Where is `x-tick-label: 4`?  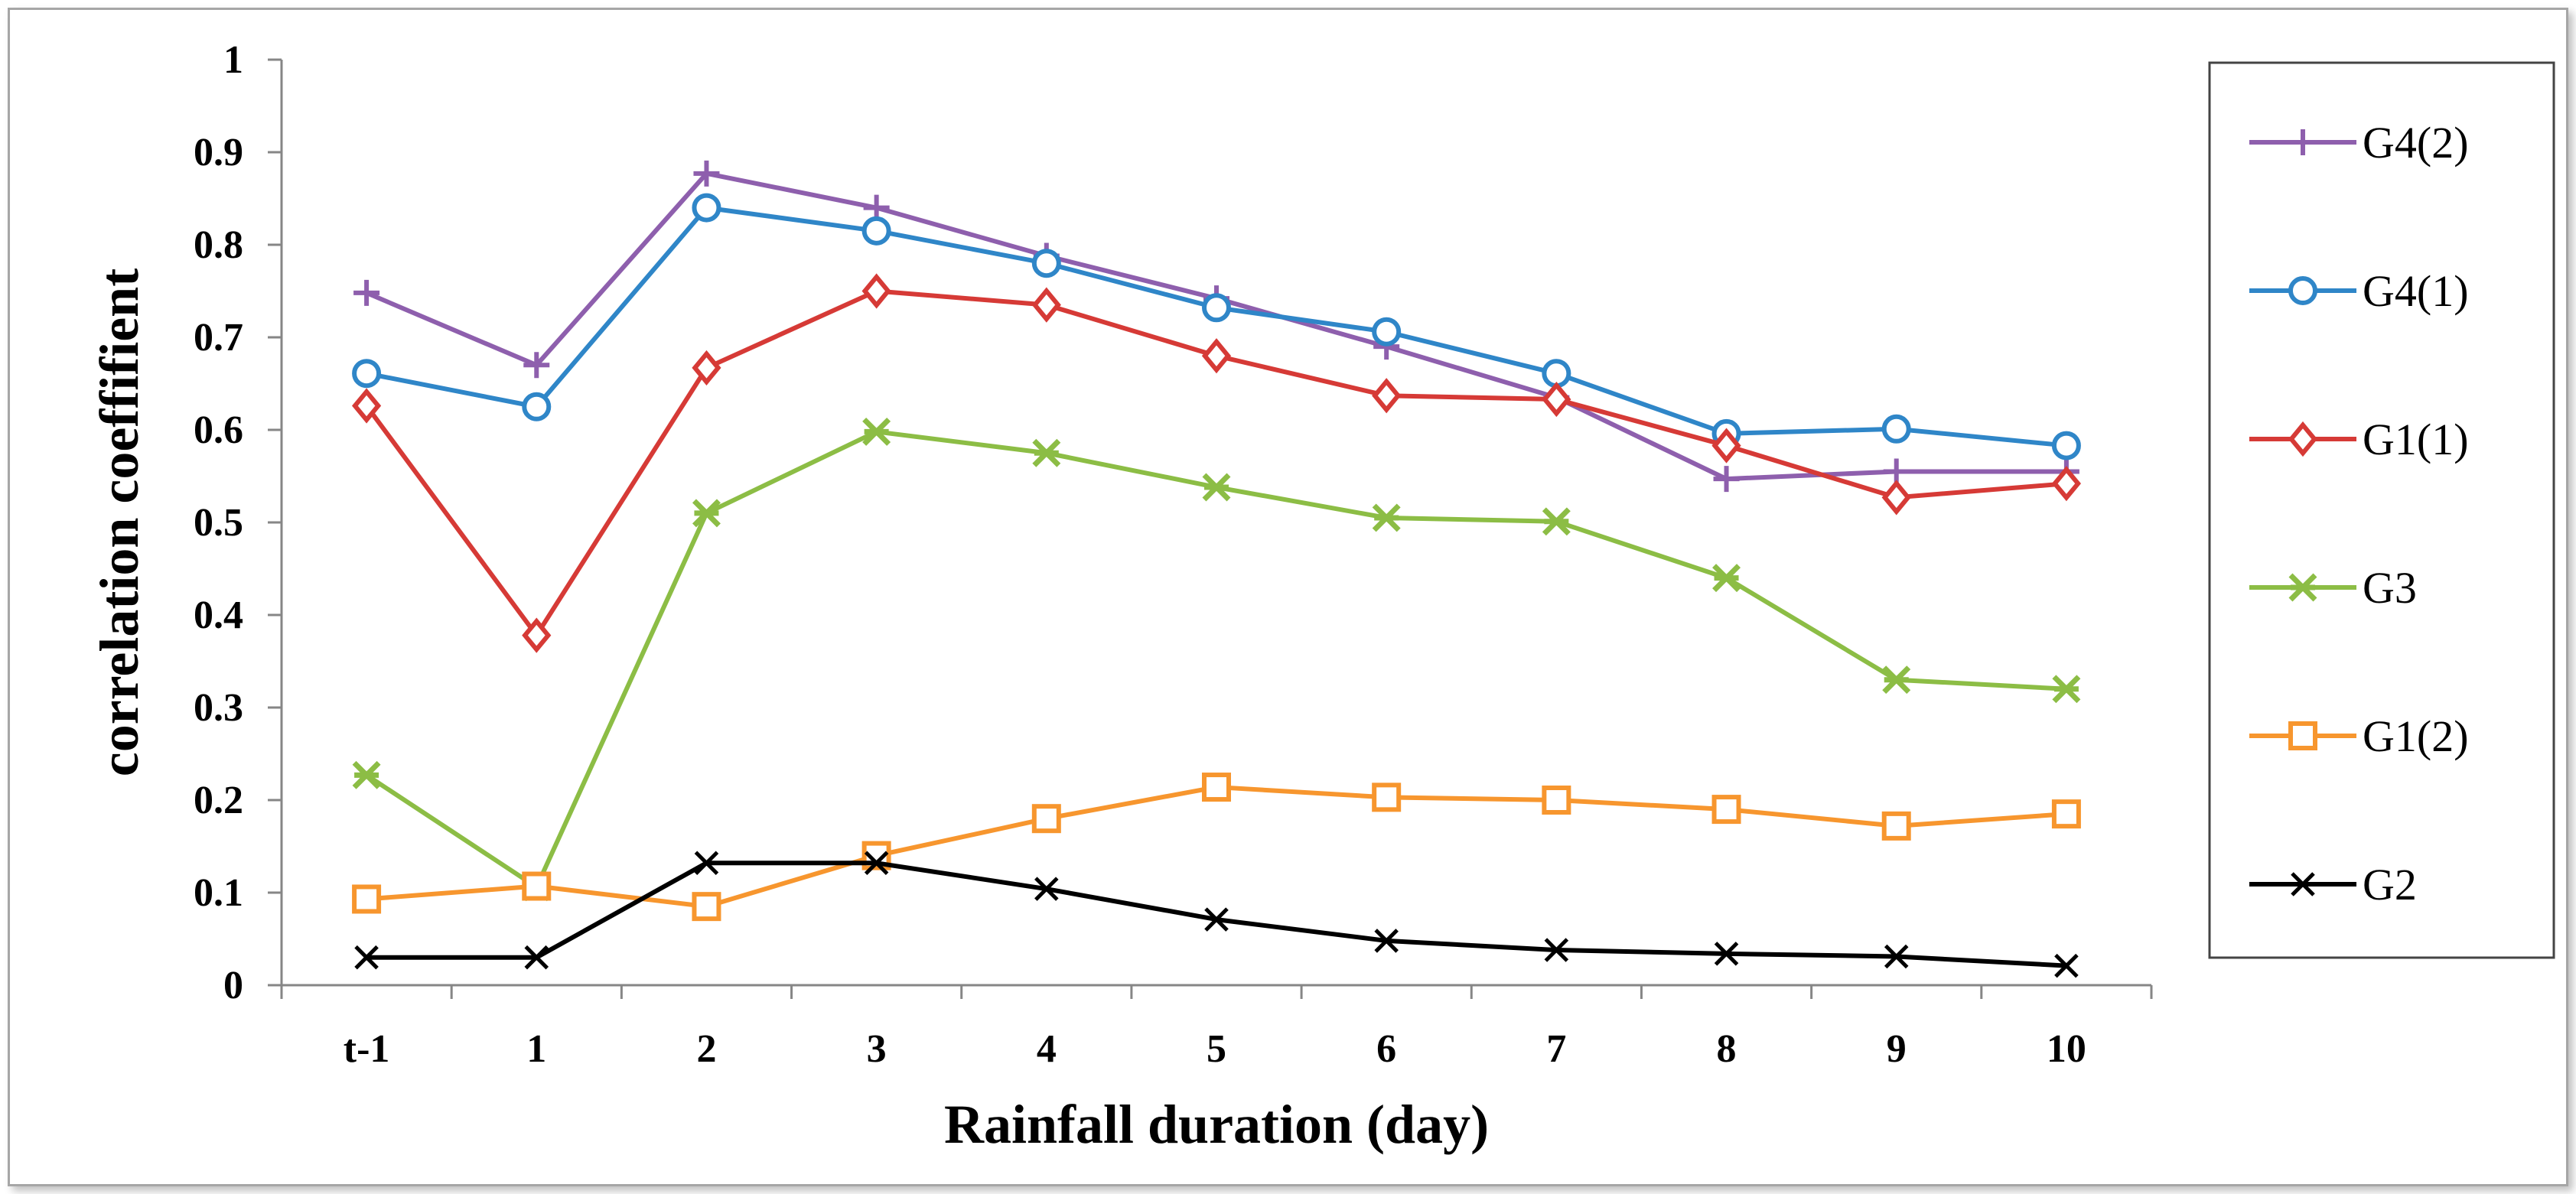 x-tick-label: 4 is located at coordinates (1047, 1049).